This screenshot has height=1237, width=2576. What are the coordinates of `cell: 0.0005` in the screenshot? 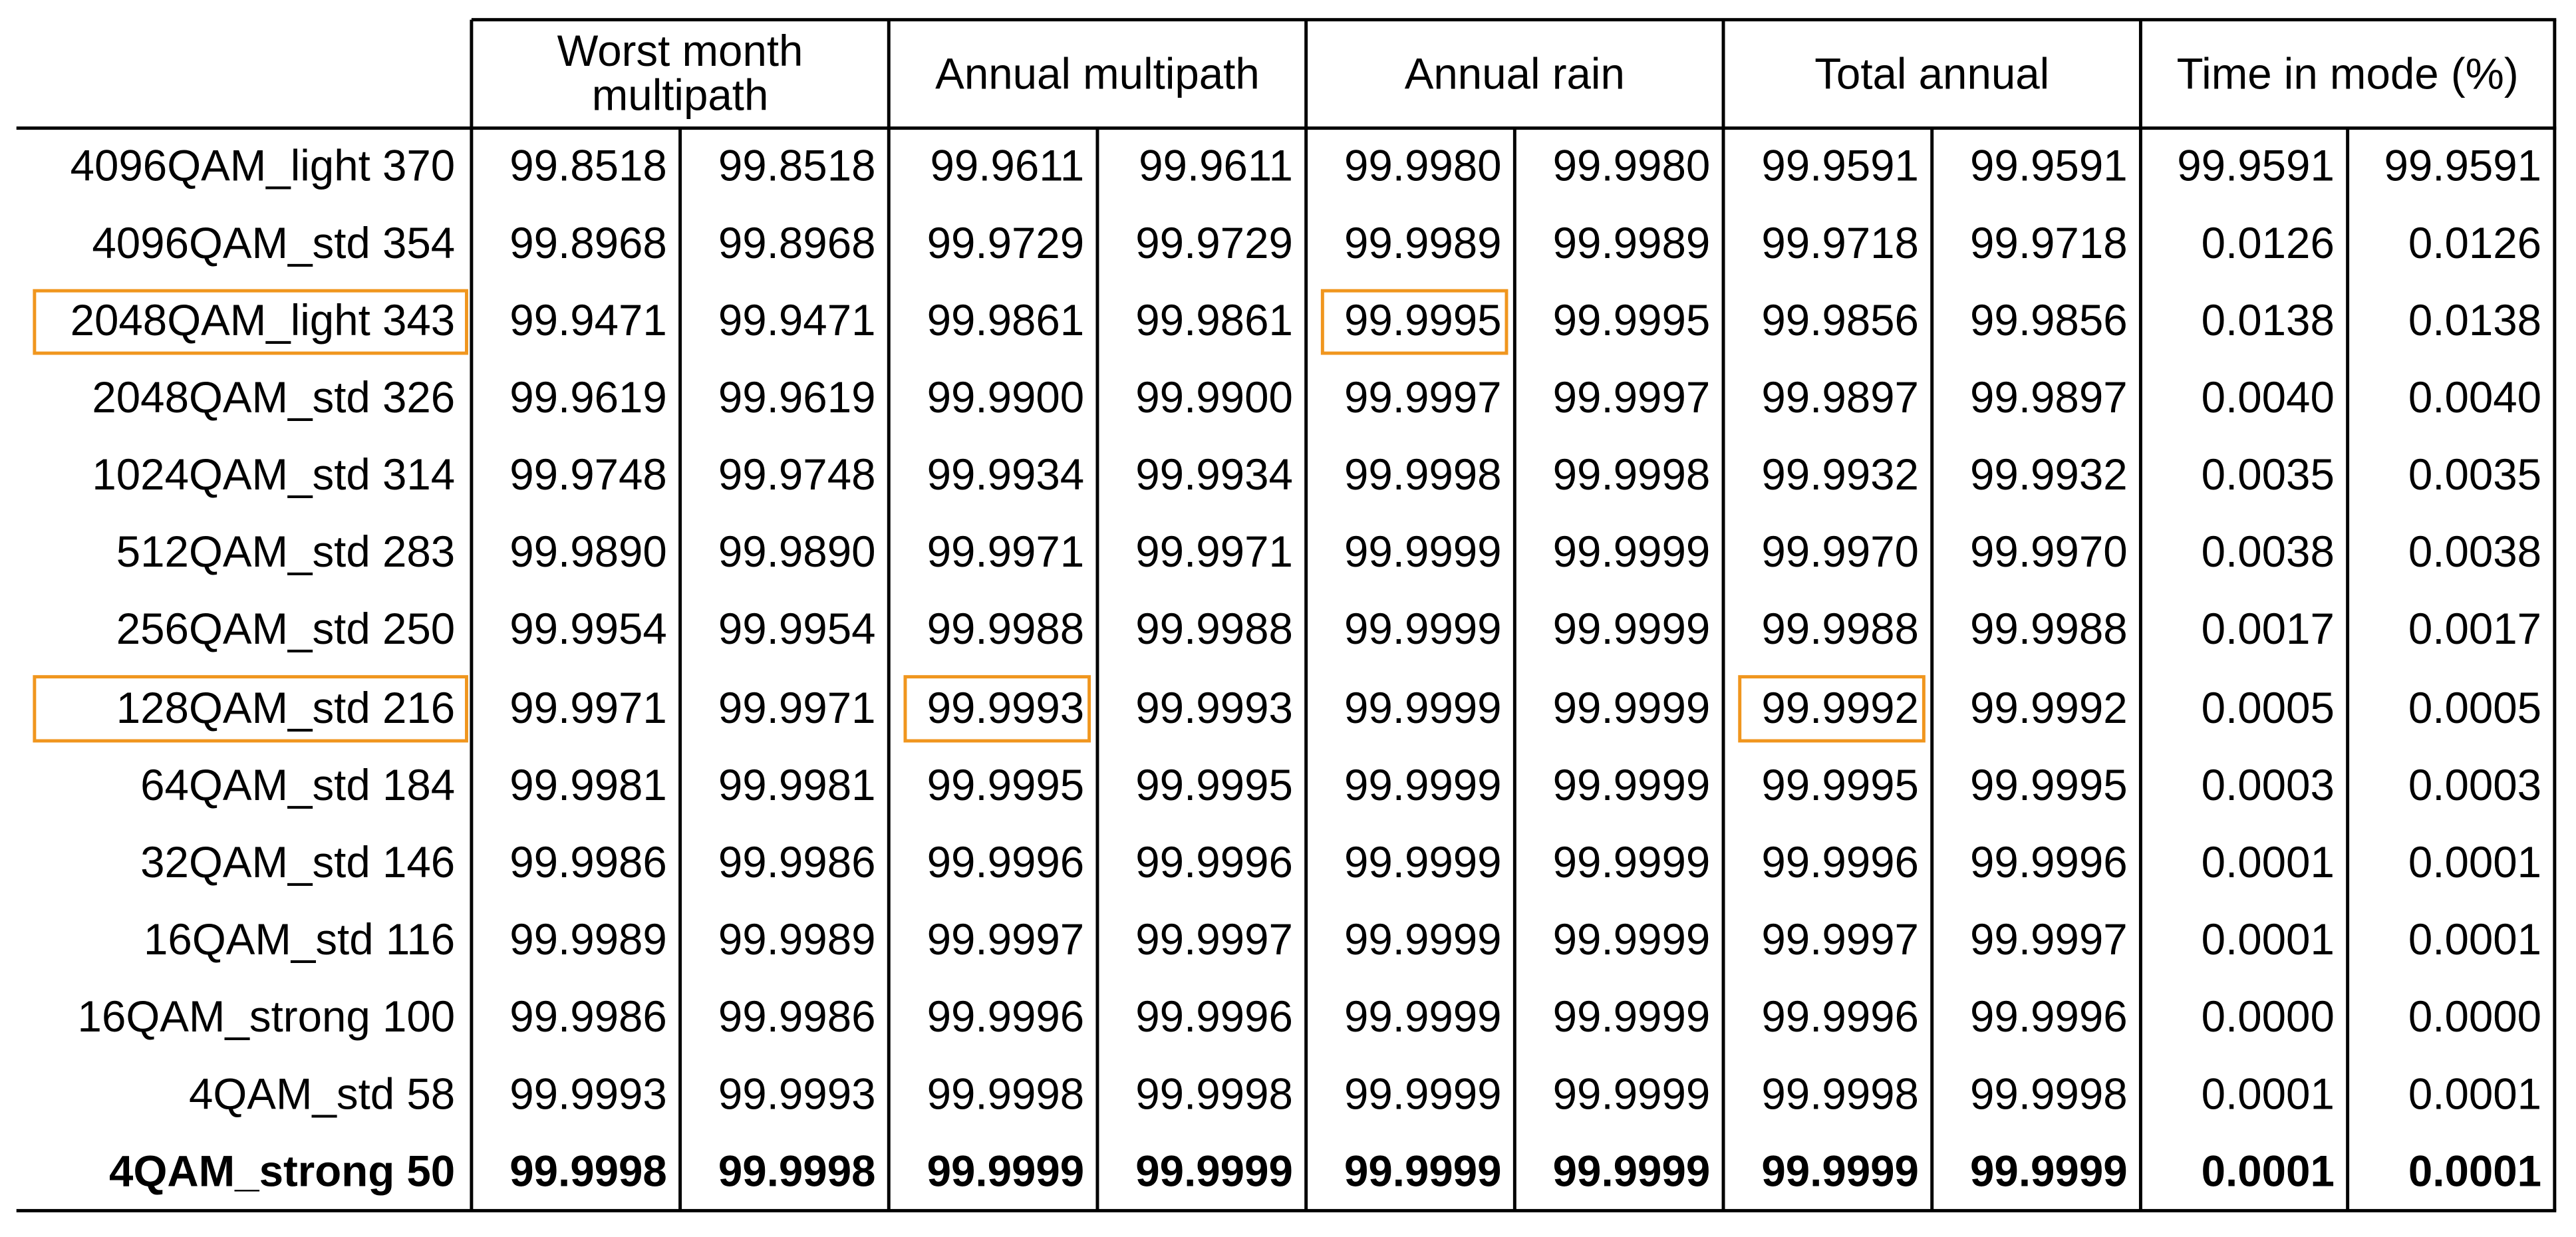 It's located at (2475, 707).